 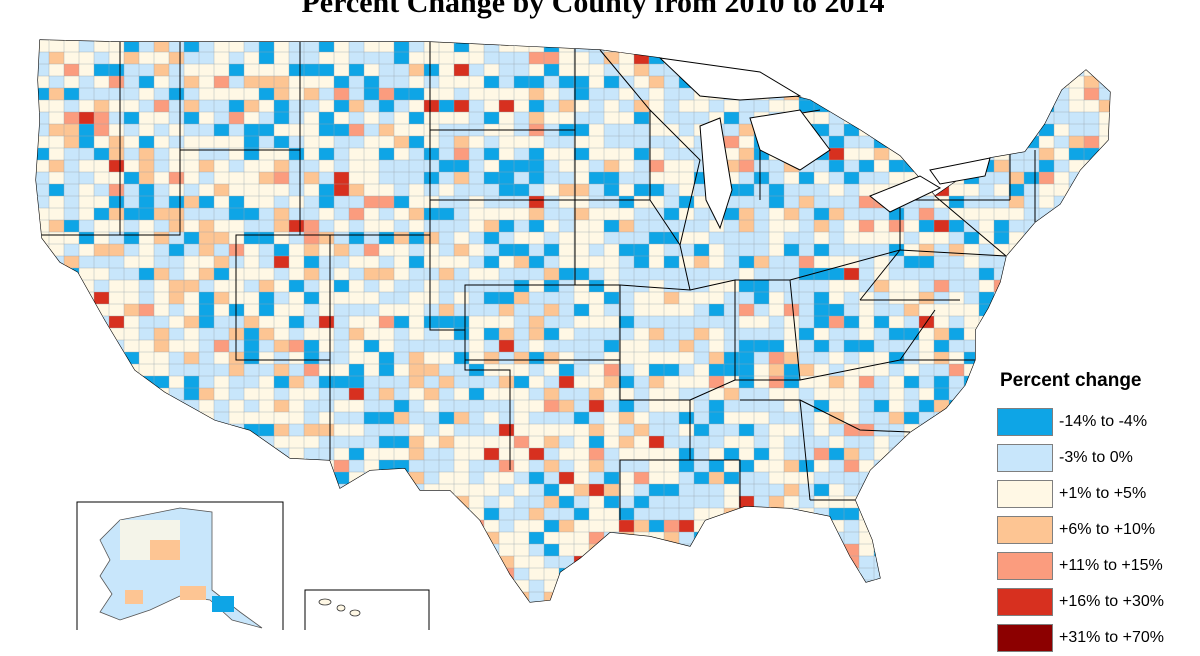 I want to click on legend-item: +31% to +70%, so click(x=1092, y=638).